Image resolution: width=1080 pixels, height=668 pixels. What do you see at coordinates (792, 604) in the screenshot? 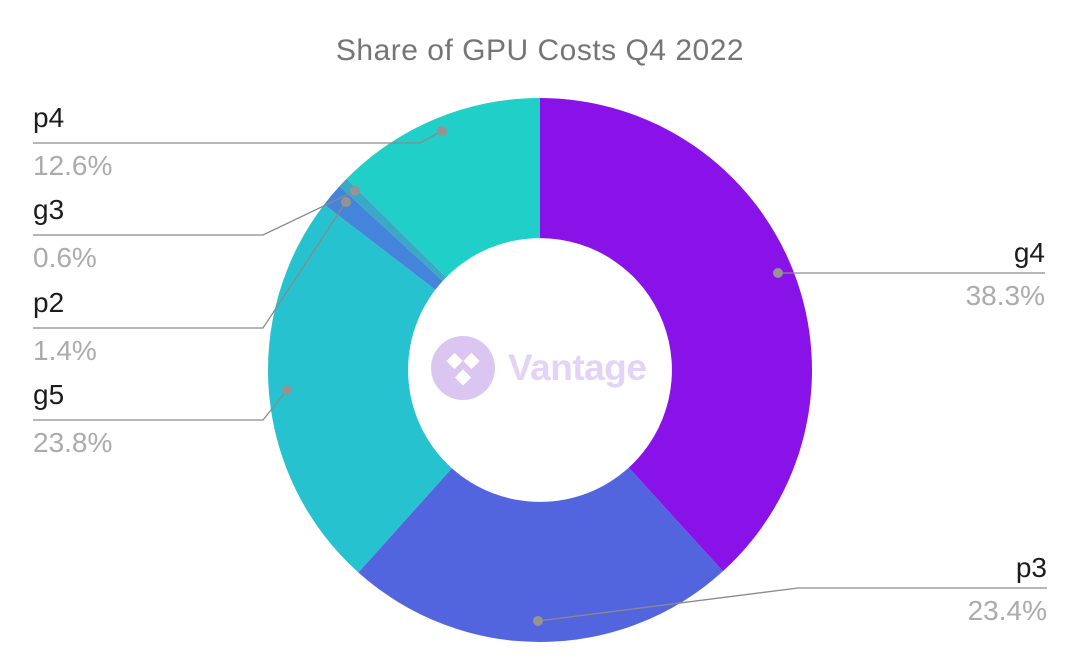
I see `leader-line-p3` at bounding box center [792, 604].